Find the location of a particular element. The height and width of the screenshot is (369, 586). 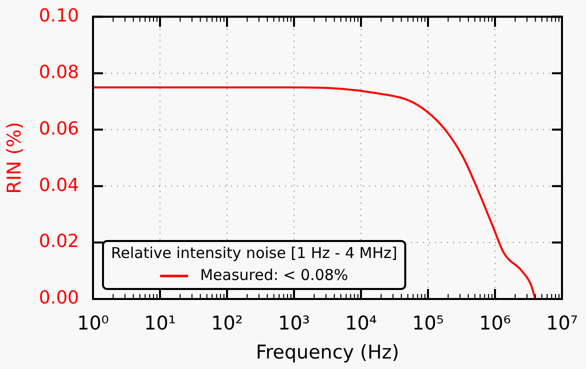

y-tick-label: 0.02 is located at coordinates (58, 241).